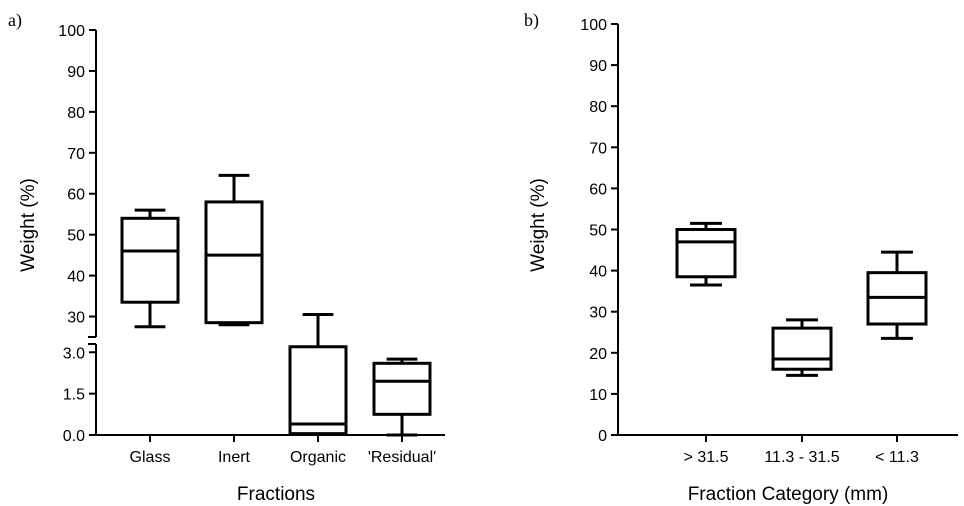 The width and height of the screenshot is (964, 506). What do you see at coordinates (598, 354) in the screenshot?
I see `y-tick-label: 20` at bounding box center [598, 354].